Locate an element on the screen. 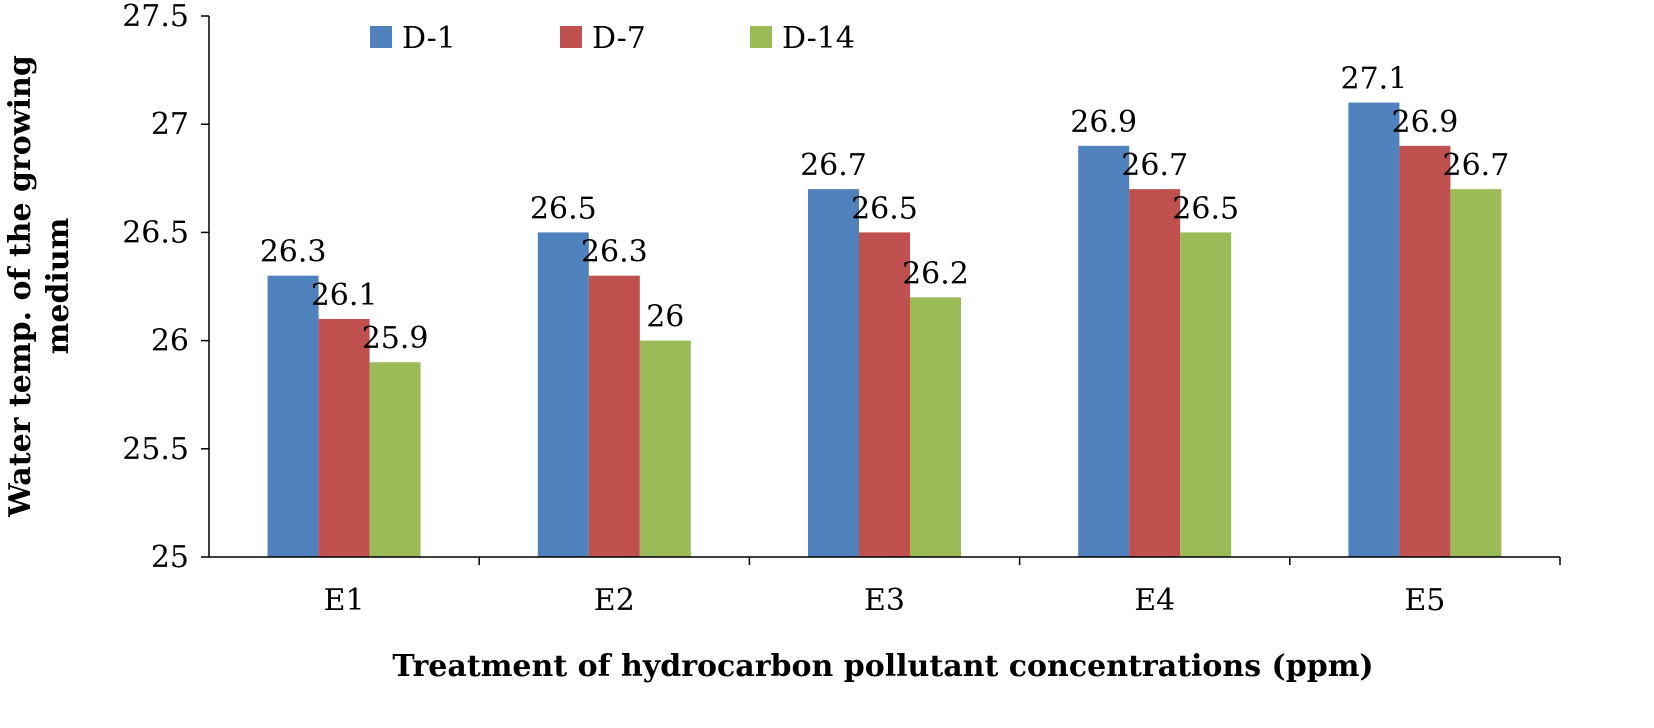 This screenshot has width=1654, height=728. legend: D-1 D-7 D-14 is located at coordinates (612, 38).